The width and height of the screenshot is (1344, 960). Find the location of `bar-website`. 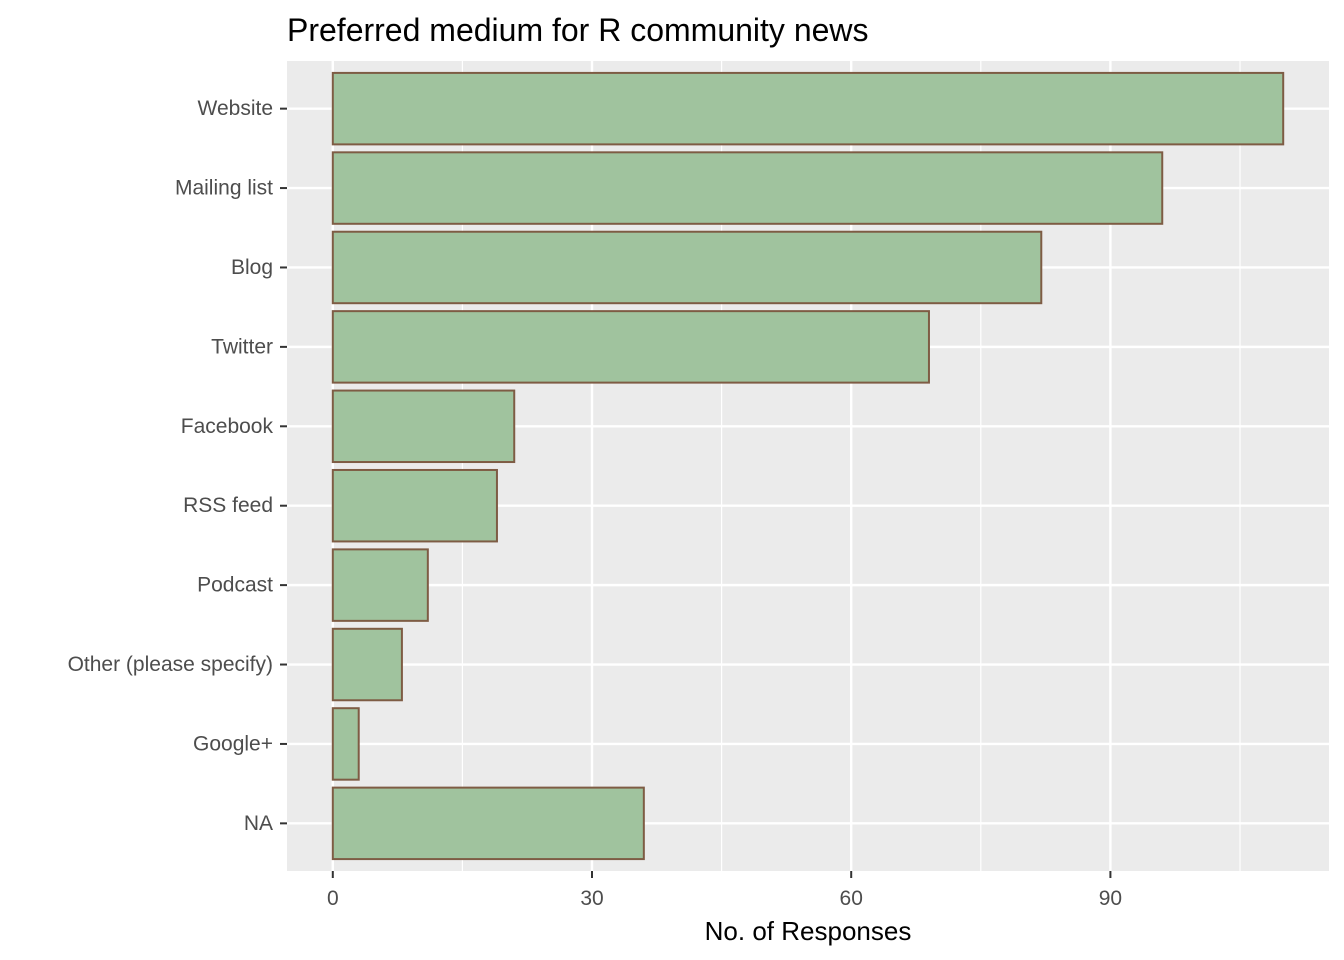

bar-website is located at coordinates (808, 108).